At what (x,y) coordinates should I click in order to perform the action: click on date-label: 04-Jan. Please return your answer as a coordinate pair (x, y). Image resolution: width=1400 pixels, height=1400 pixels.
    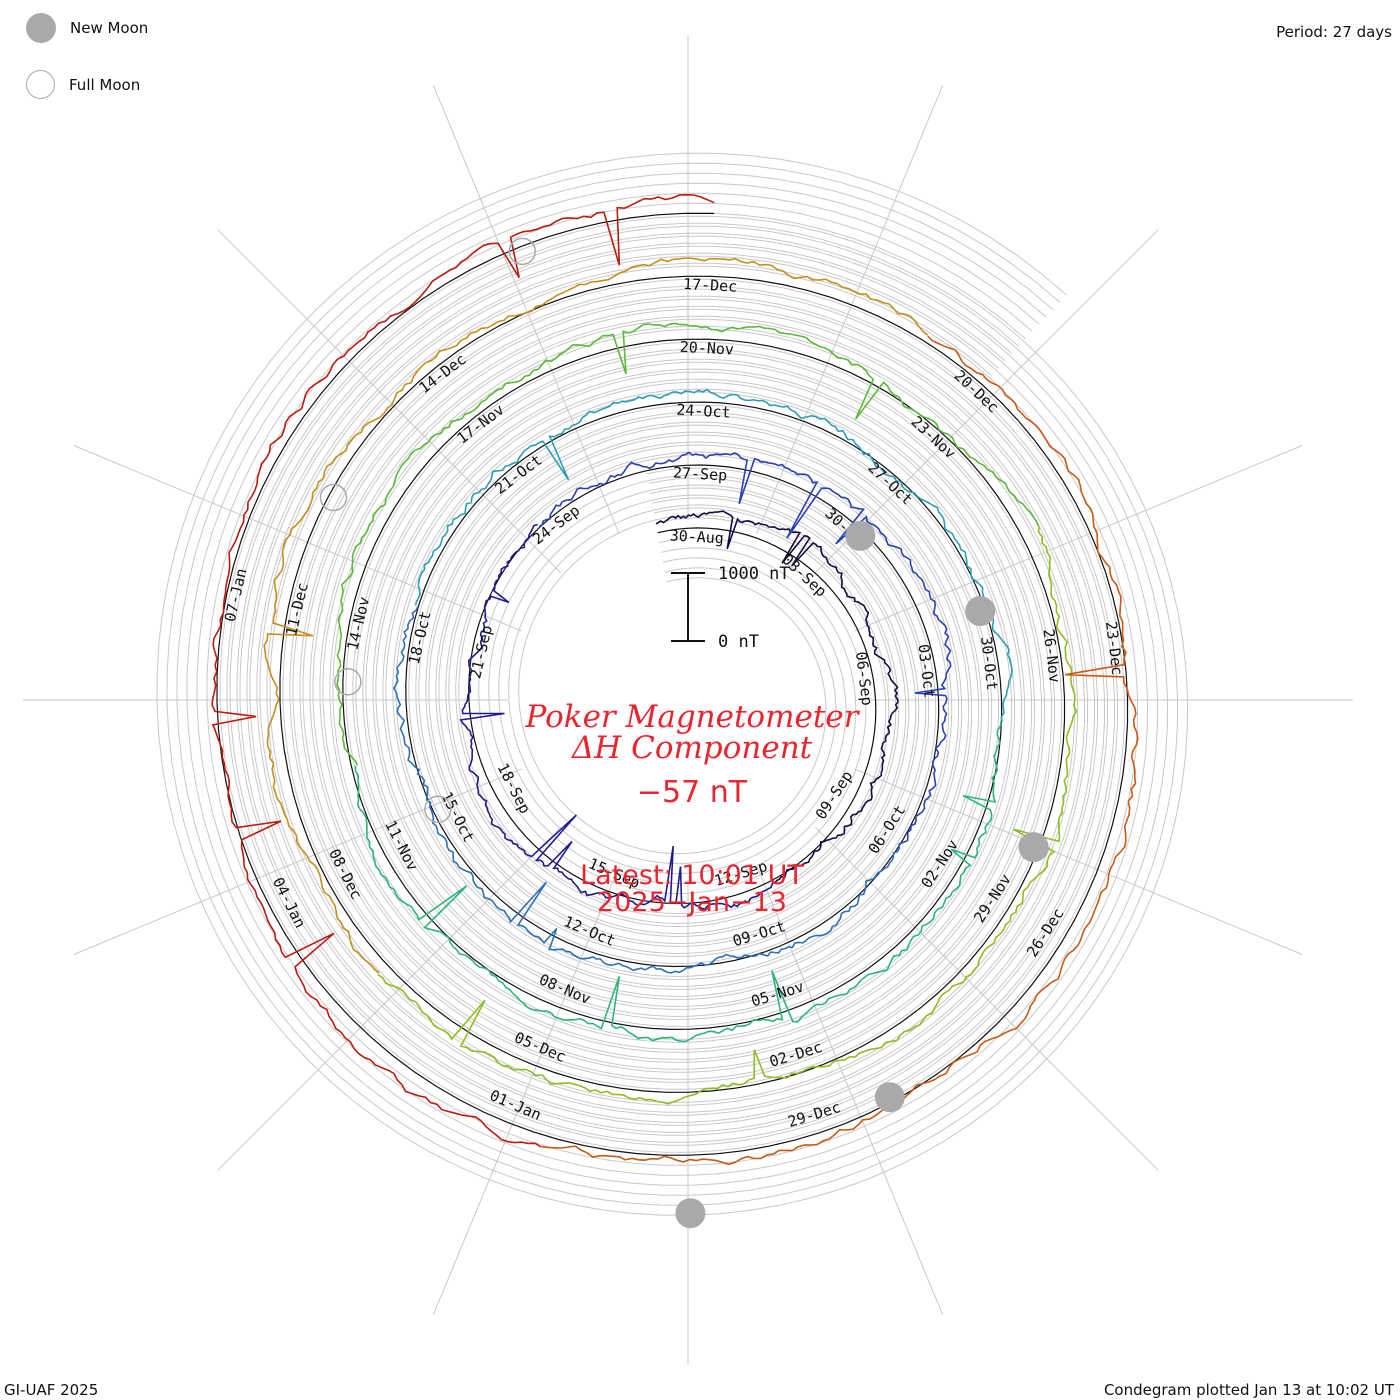
    Looking at the image, I should click on (289, 902).